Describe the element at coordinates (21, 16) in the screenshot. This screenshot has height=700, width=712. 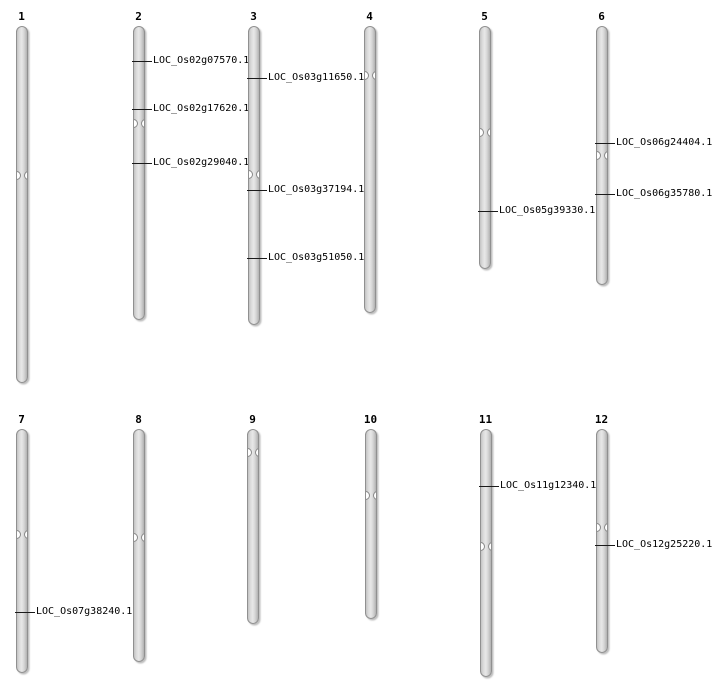
I see `chromosome-1-number: 1` at that location.